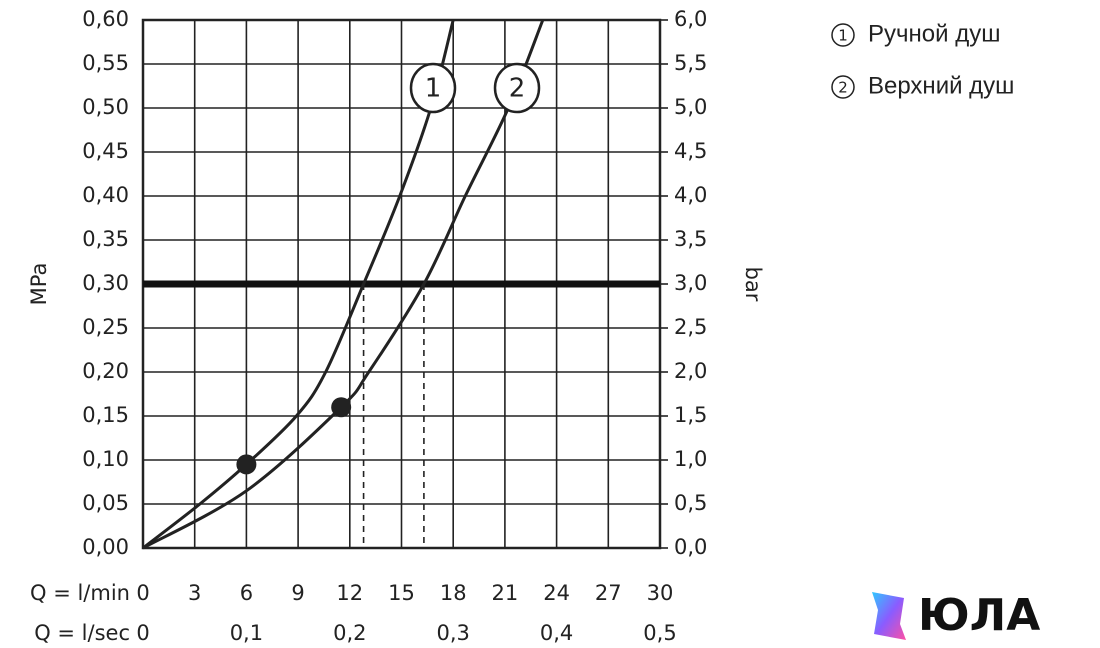  Describe the element at coordinates (105, 547) in the screenshot. I see `y-tick-label: 0,00` at that location.